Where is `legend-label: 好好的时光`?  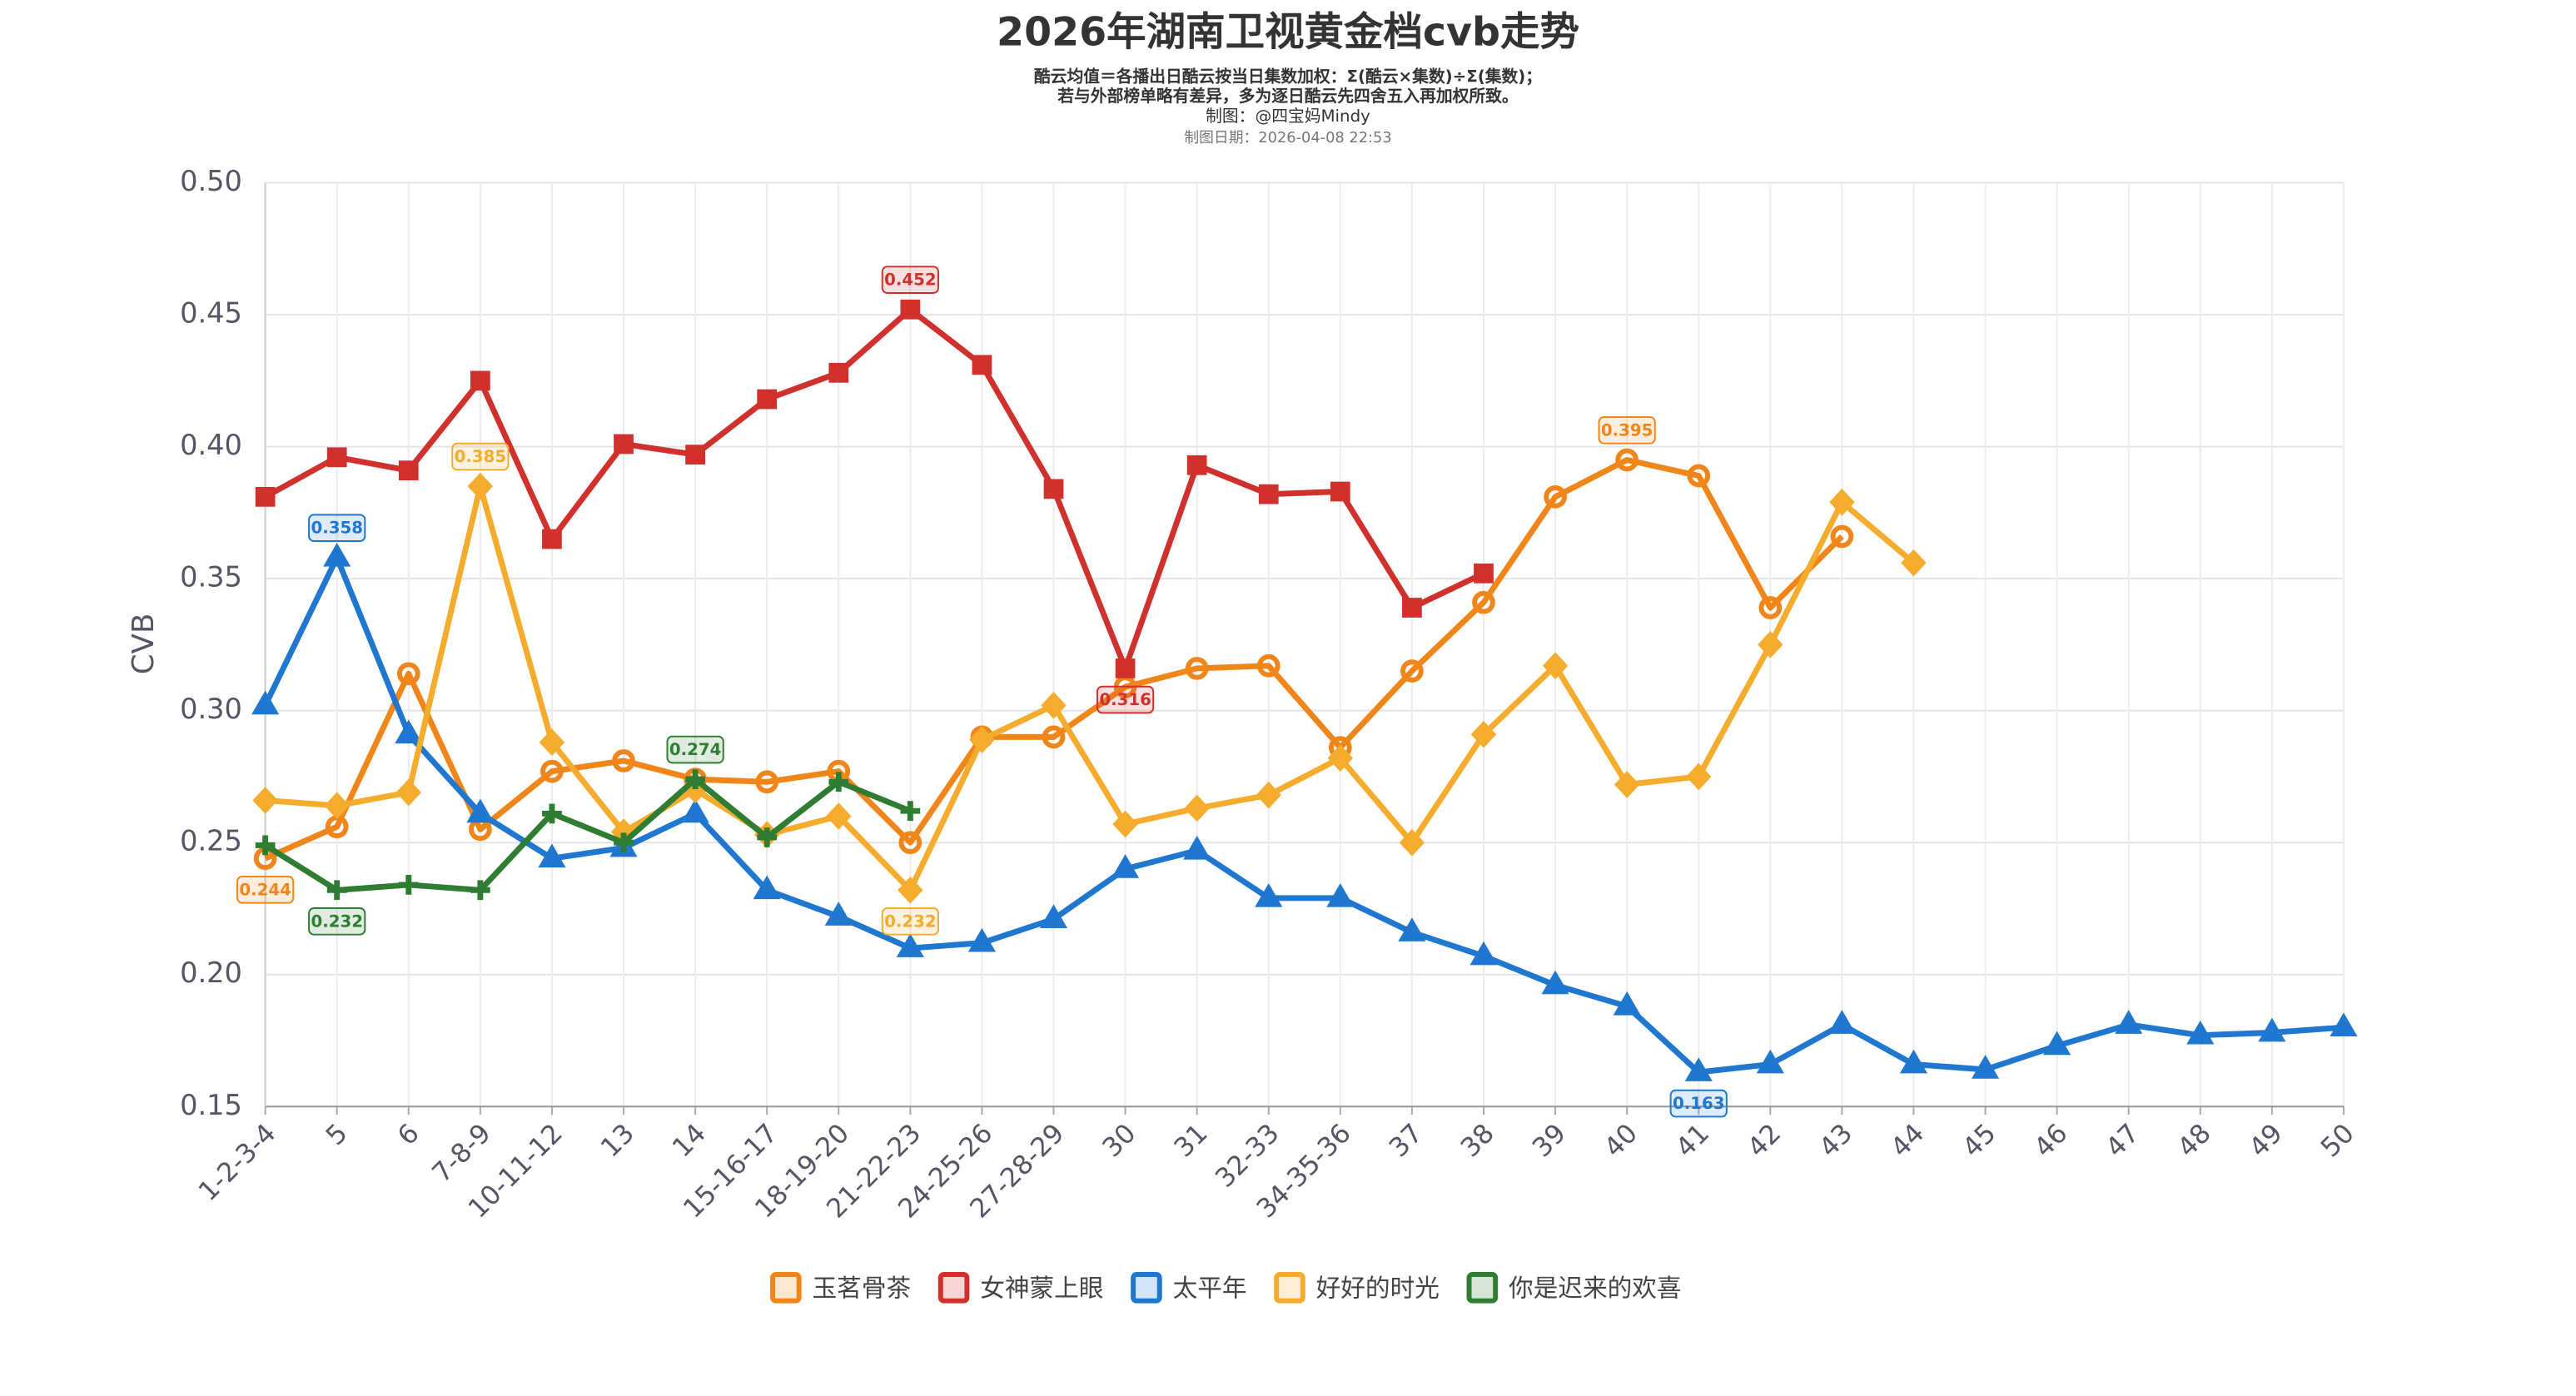 legend-label: 好好的时光 is located at coordinates (1378, 1288).